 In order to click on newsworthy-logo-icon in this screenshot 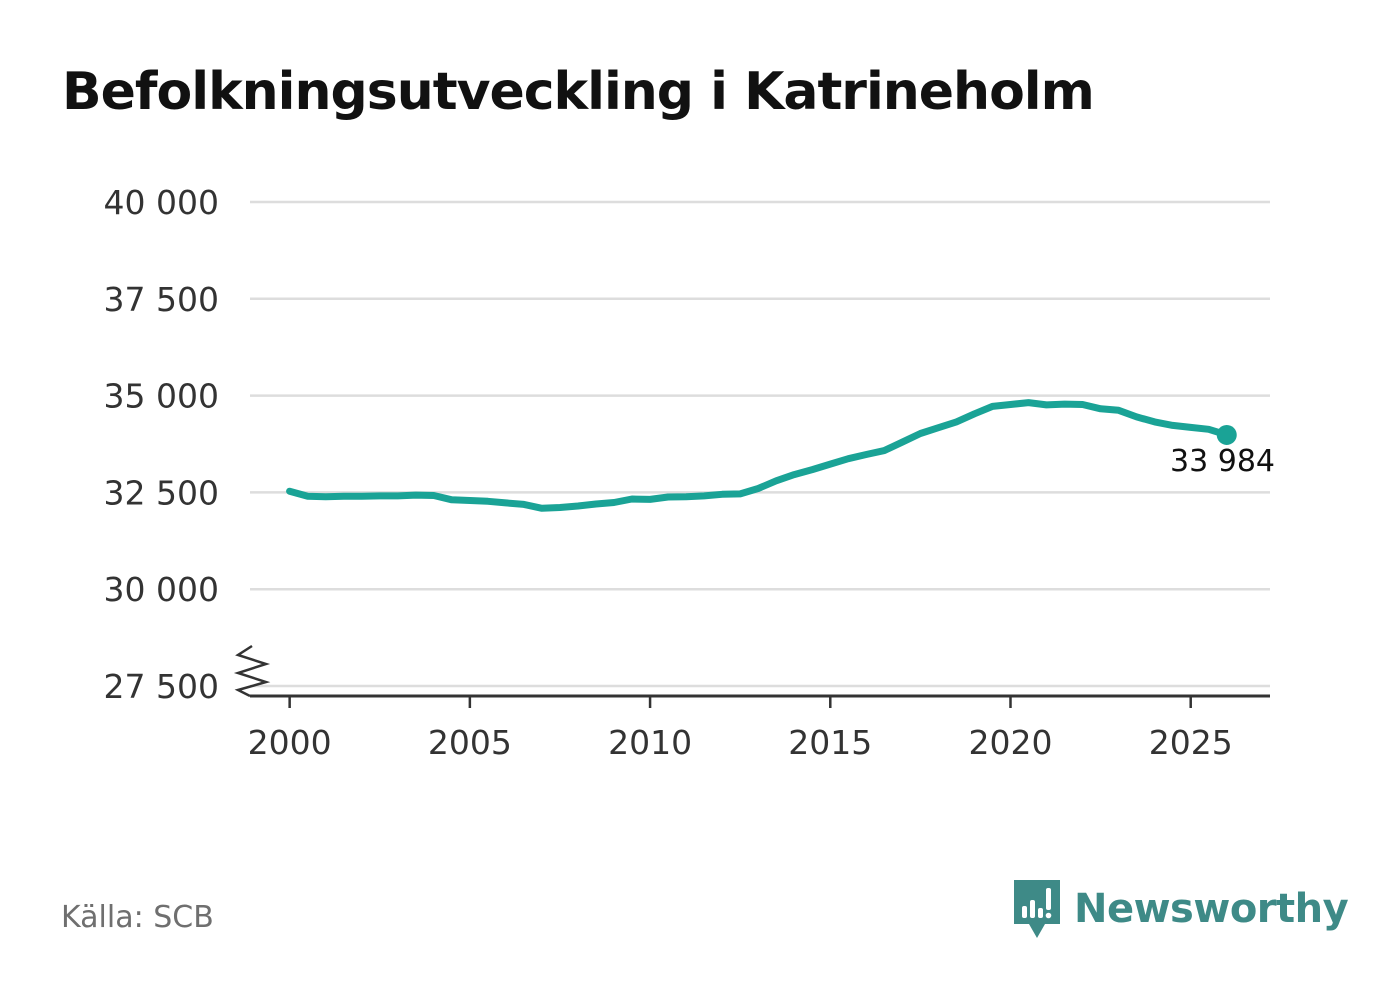, I will do `click(1037, 909)`.